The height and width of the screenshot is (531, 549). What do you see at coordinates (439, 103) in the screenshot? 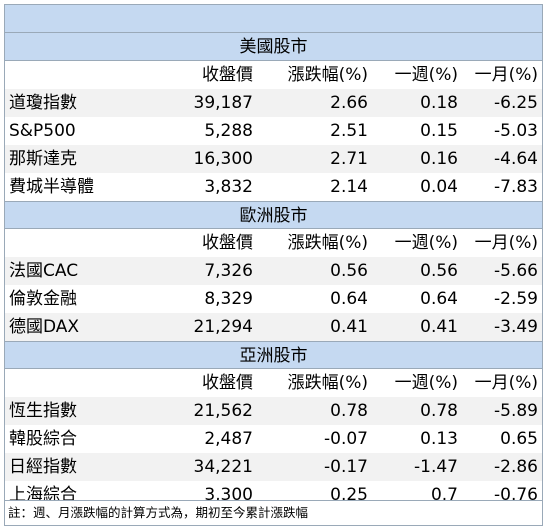
I see `cell-week: 0.18` at bounding box center [439, 103].